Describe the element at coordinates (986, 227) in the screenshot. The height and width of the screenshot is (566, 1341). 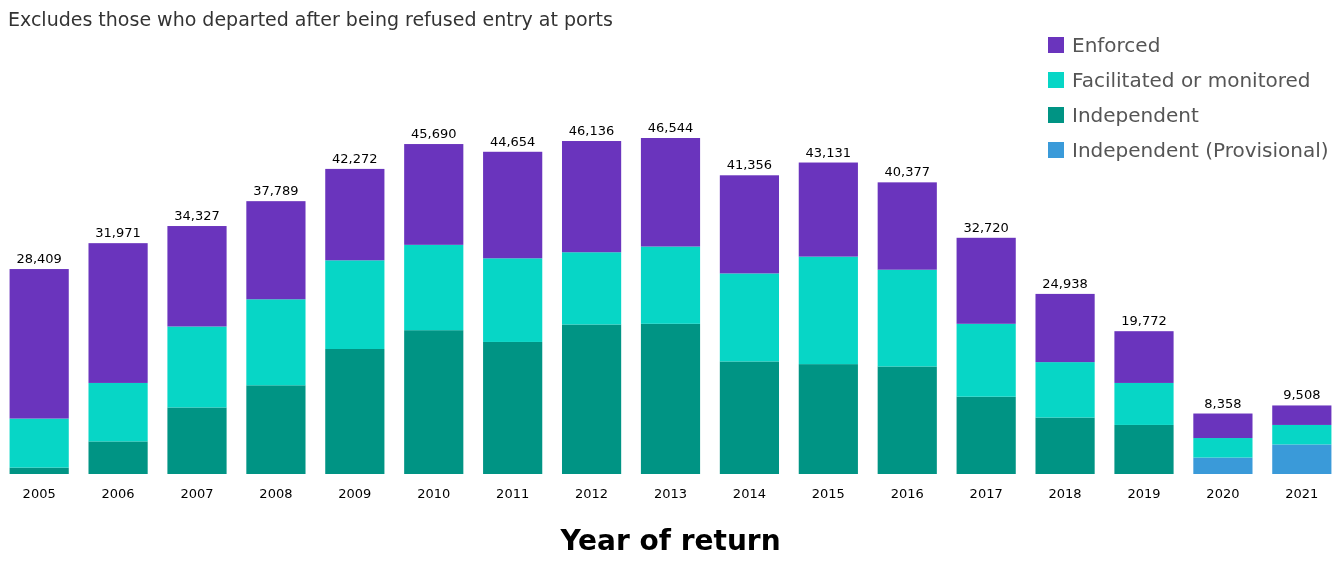
I see `annotation: 32,720` at that location.